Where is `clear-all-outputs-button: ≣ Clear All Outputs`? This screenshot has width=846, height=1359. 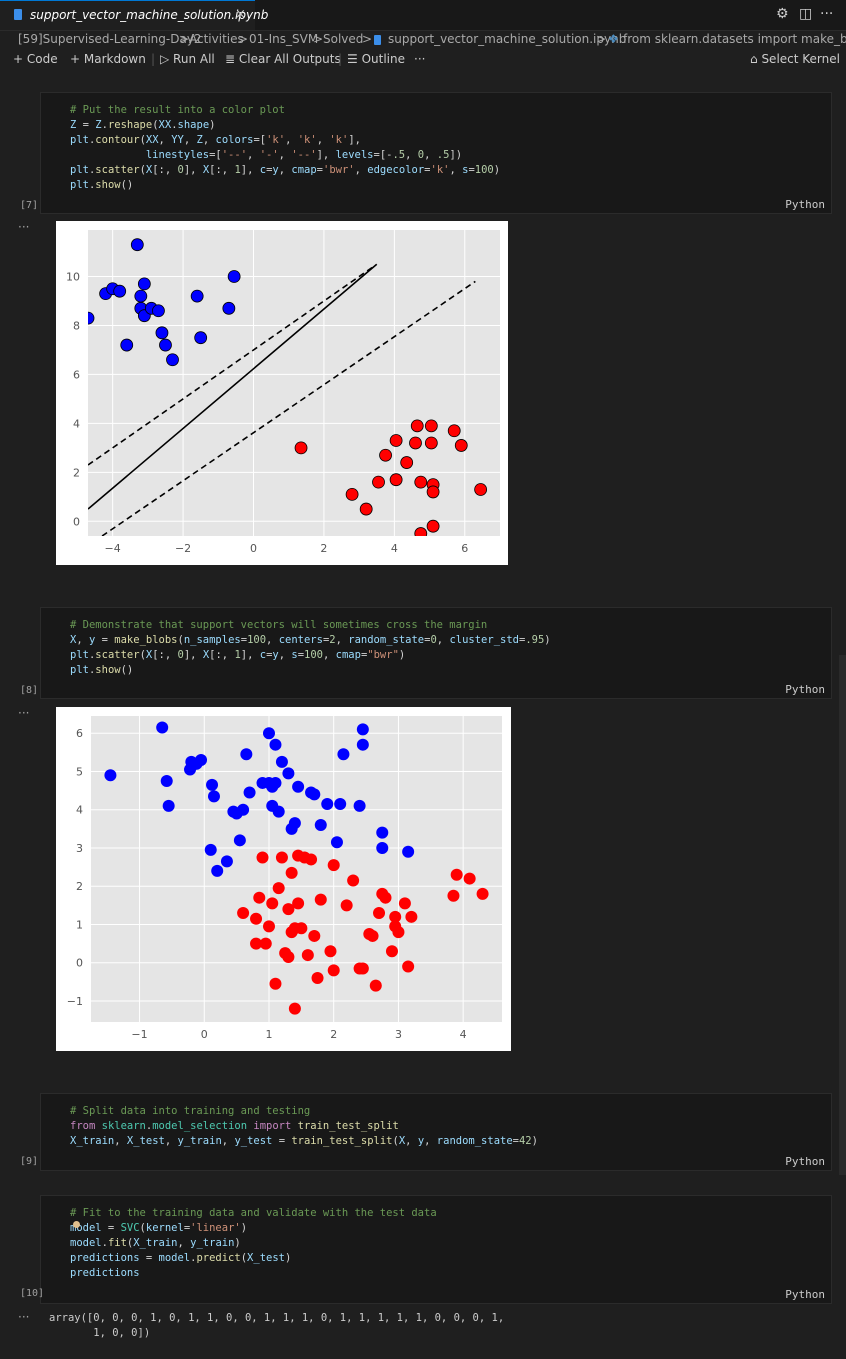 clear-all-outputs-button: ≣ Clear All Outputs is located at coordinates (283, 59).